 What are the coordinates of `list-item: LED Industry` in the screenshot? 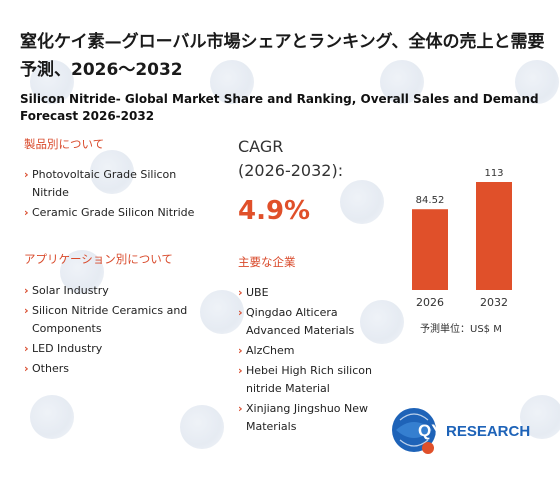 It's located at (114, 349).